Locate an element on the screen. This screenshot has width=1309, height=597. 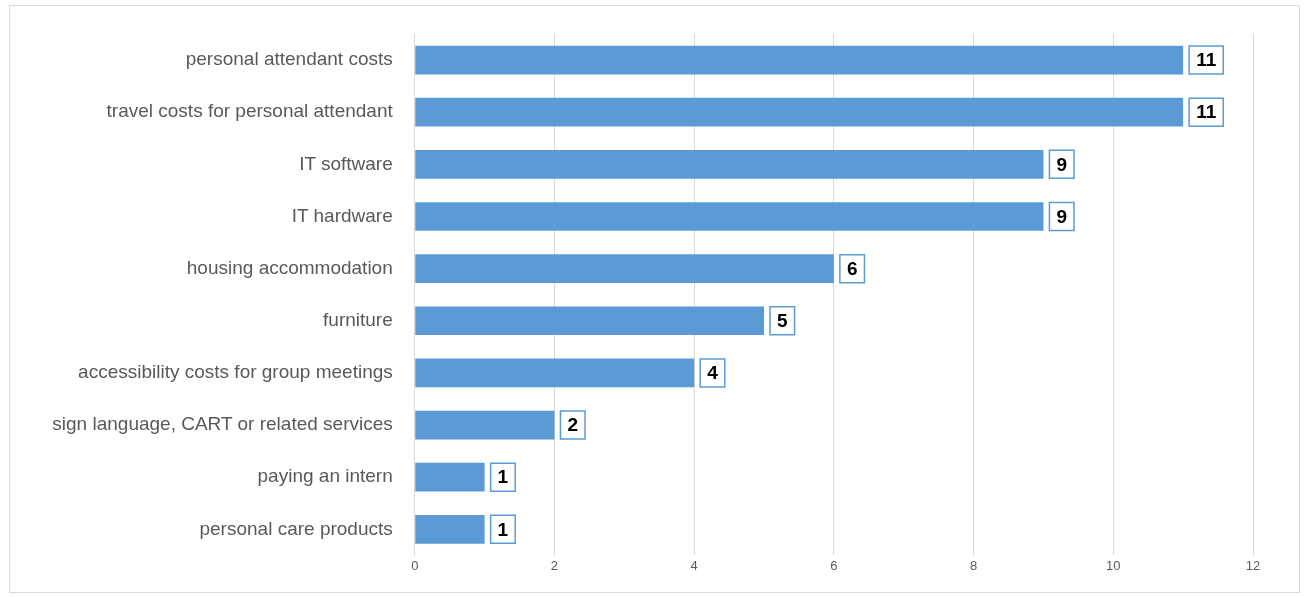
y-tick-label: travel costs for personal attendant is located at coordinates (250, 111).